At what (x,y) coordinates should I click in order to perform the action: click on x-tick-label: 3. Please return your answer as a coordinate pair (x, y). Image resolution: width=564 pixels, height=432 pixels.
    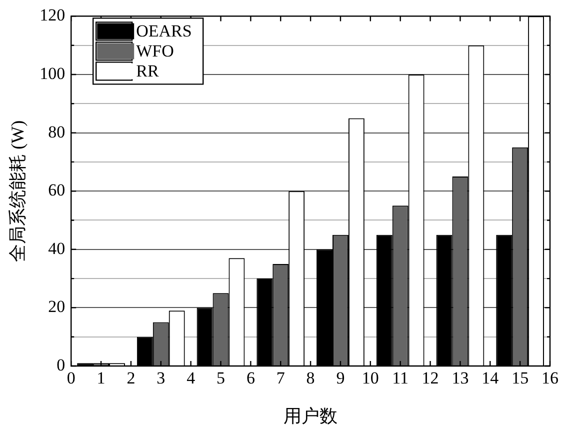
    Looking at the image, I should click on (161, 378).